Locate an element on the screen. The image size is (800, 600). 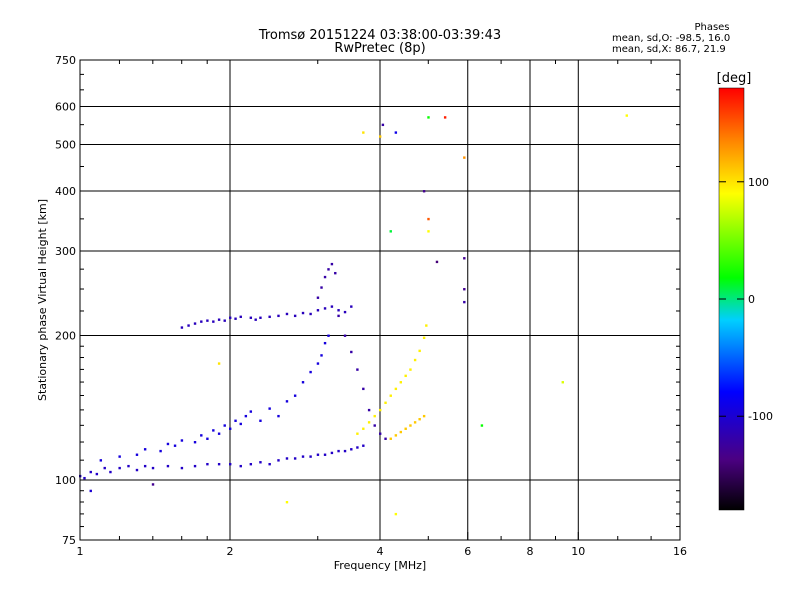
x-tick-label: 2 is located at coordinates (230, 551).